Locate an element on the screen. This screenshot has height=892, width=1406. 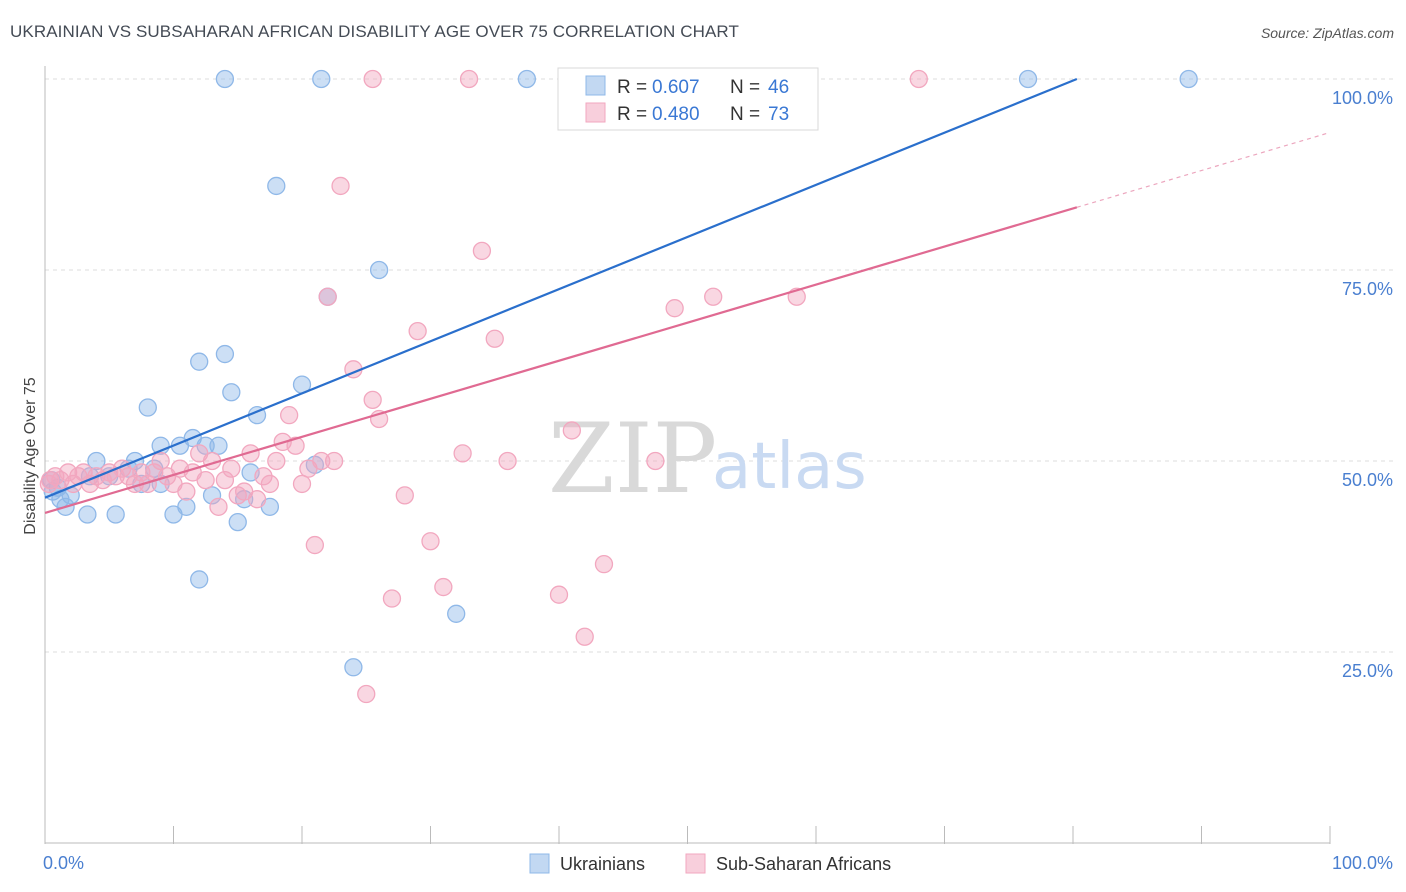
x-tick-label: 100.0% is located at coordinates (1362, 863).